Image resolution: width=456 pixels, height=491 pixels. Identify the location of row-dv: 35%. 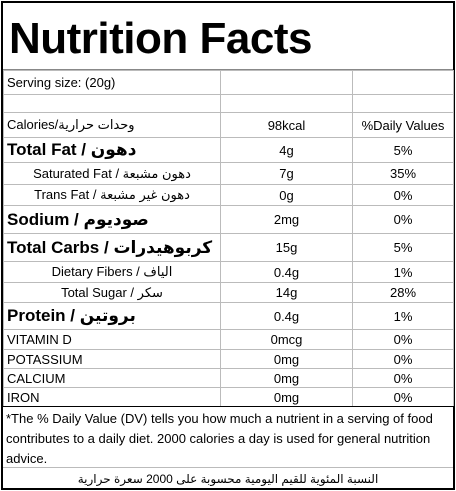
(403, 173).